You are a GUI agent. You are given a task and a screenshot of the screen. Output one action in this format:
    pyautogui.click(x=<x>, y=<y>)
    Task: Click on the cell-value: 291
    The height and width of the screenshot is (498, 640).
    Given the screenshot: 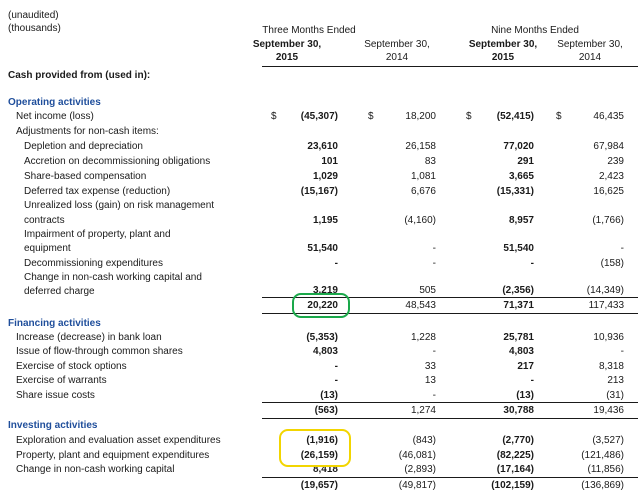 What is the action you would take?
    pyautogui.click(x=525, y=161)
    